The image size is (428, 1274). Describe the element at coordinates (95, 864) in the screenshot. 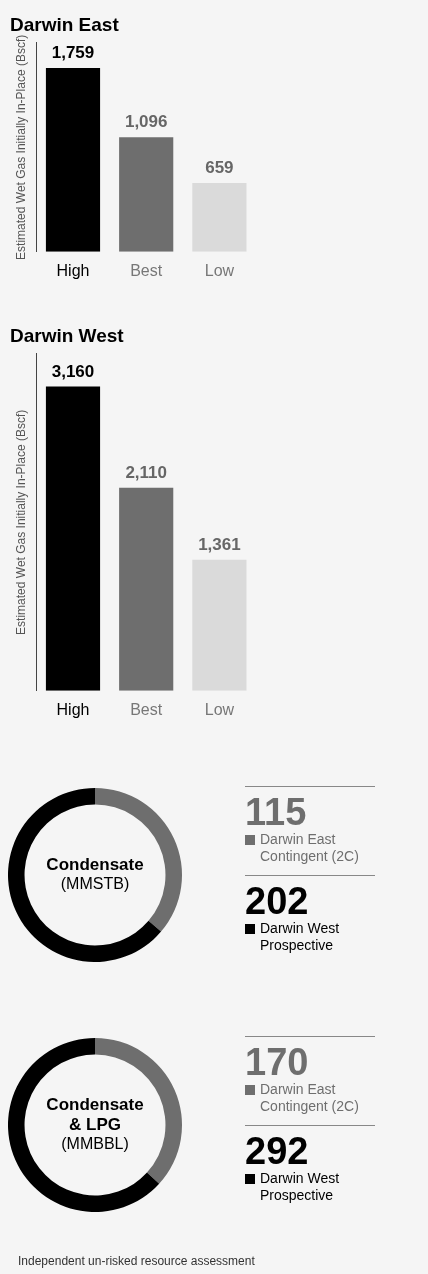

I see `text: Condensate` at that location.